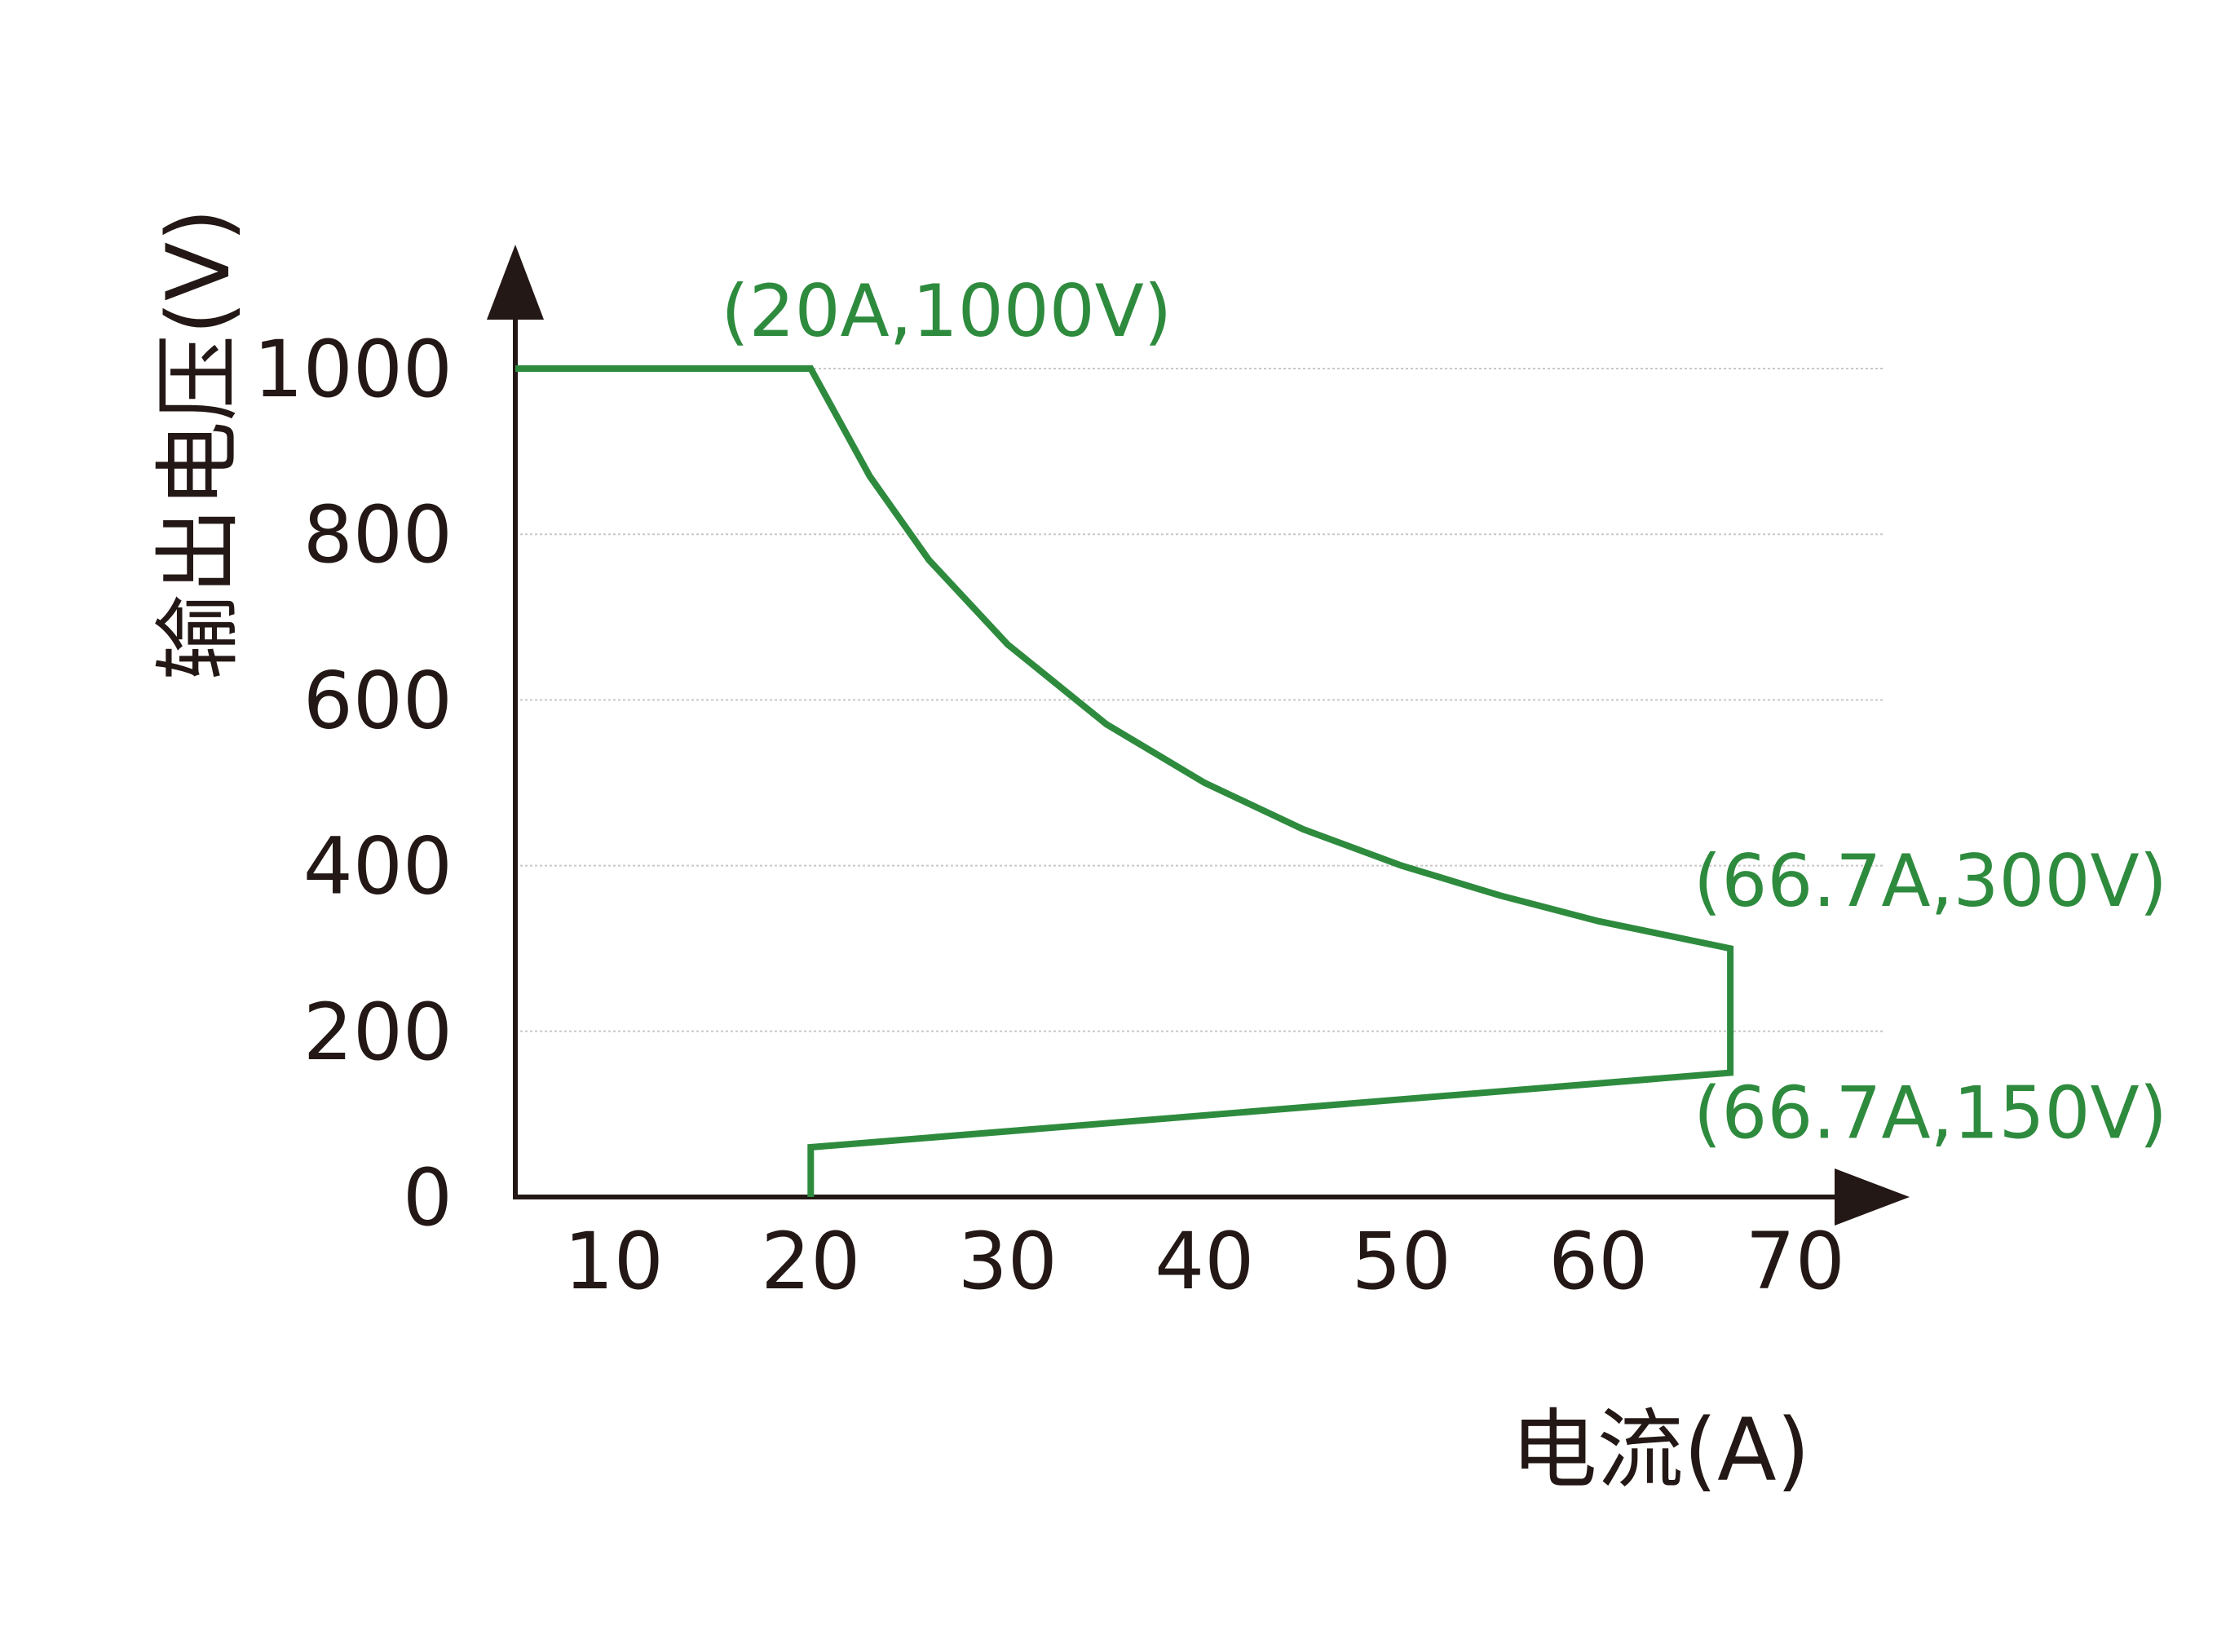  Describe the element at coordinates (353, 369) in the screenshot. I see `y-tick-label-1000: 1000` at that location.